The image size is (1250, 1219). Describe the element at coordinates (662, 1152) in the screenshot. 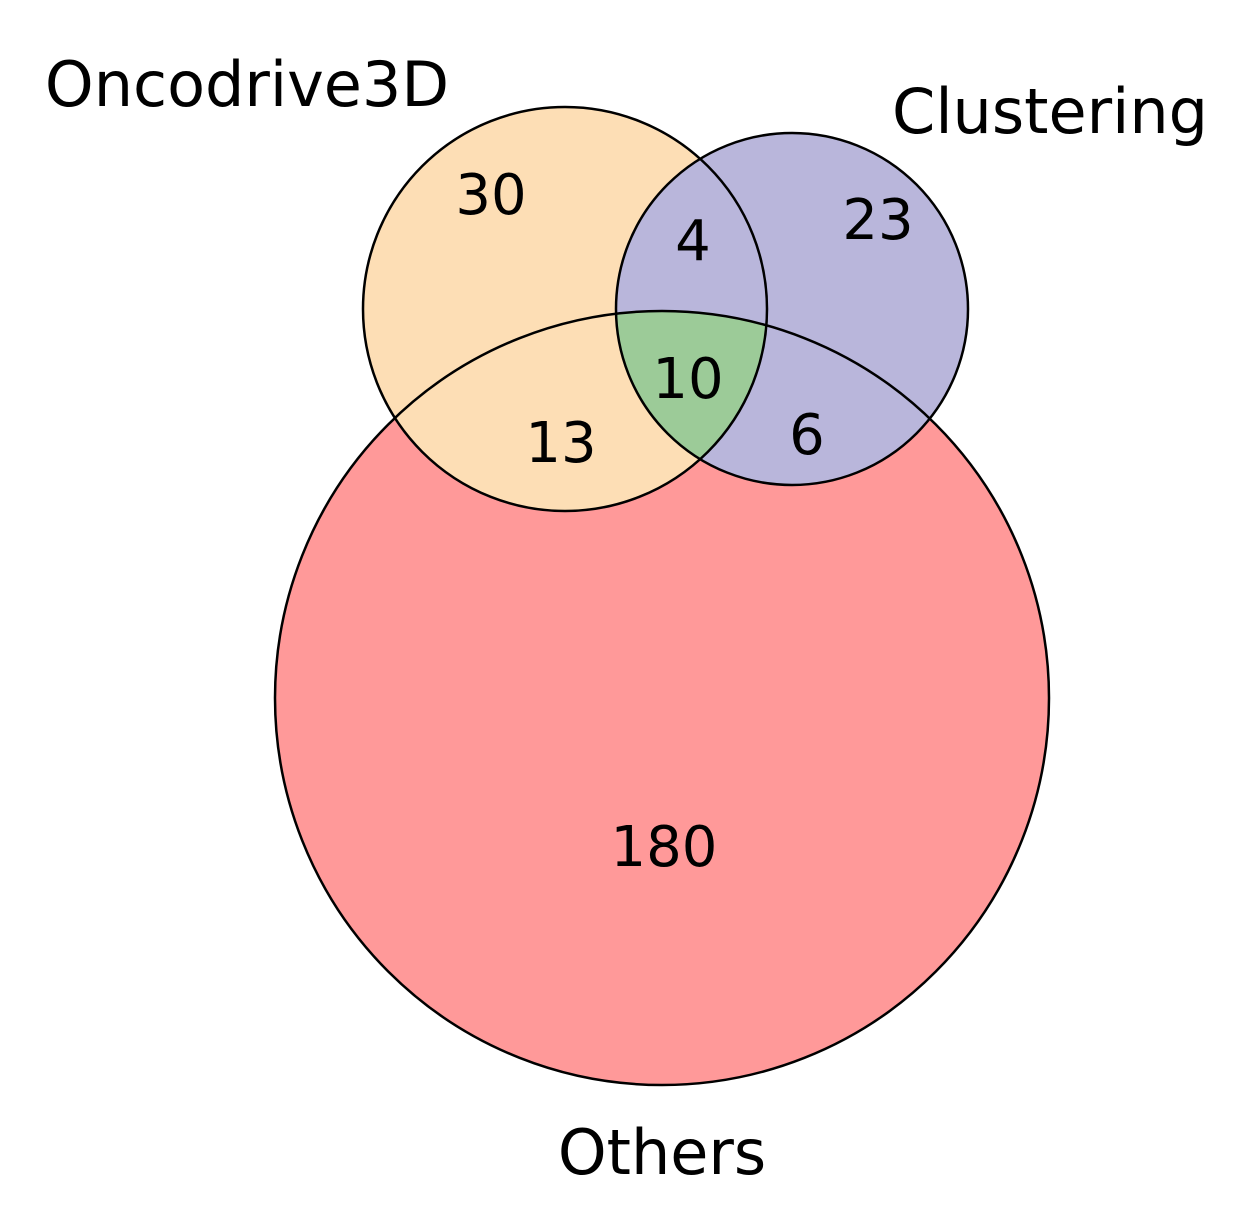

I see `others-set-label: Others` at that location.